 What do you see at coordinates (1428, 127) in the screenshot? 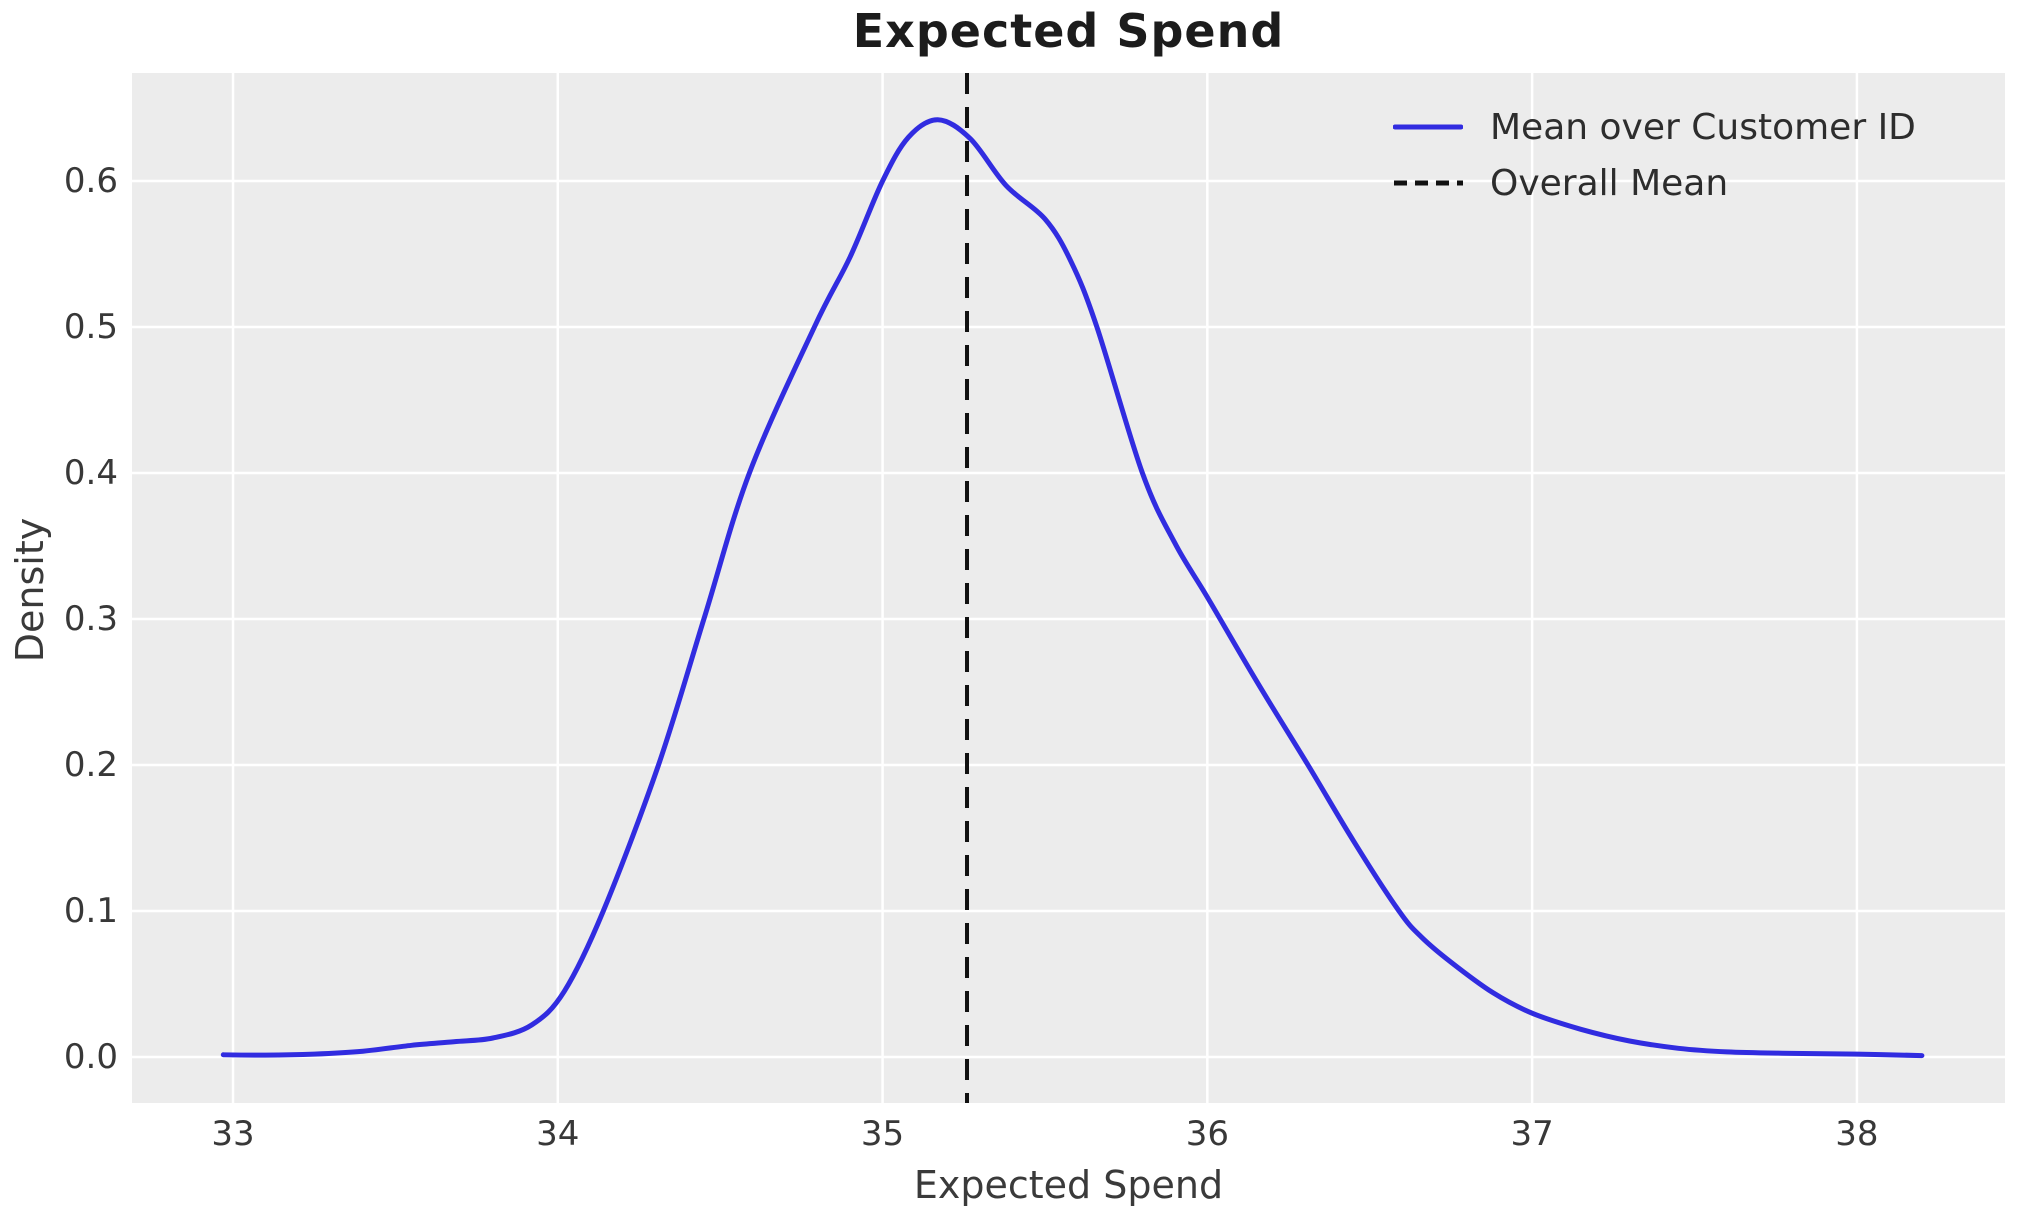
I see `legend-line-solid-swatch` at bounding box center [1428, 127].